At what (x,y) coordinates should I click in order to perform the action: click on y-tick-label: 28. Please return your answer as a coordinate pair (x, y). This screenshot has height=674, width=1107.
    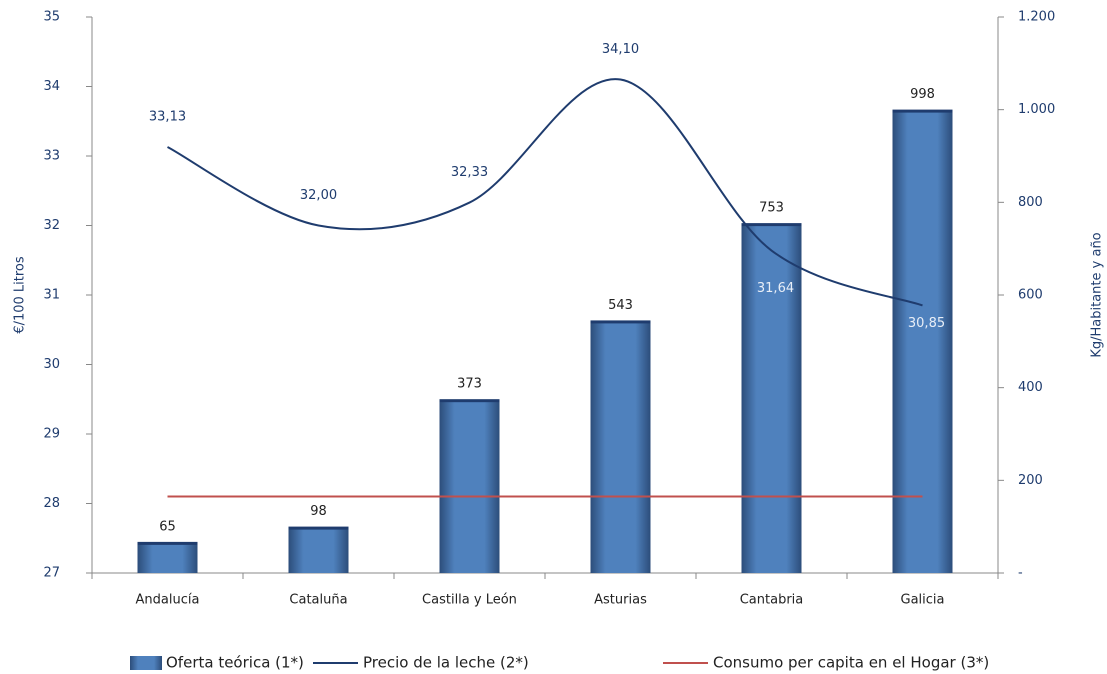
    Looking at the image, I should click on (51, 503).